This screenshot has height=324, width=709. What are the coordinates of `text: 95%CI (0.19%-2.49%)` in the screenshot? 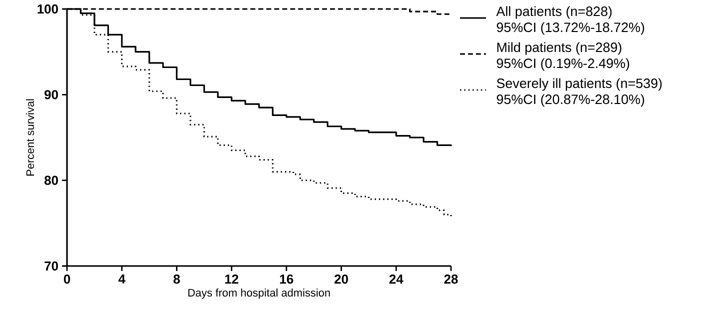 It's located at (563, 64).